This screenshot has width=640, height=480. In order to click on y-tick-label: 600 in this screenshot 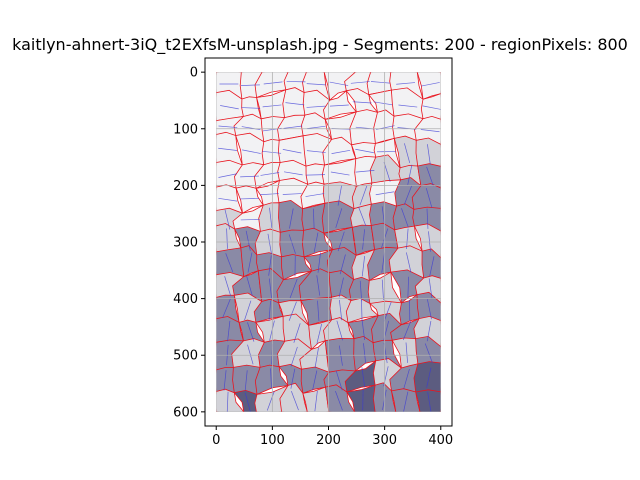, I will do `click(185, 412)`.